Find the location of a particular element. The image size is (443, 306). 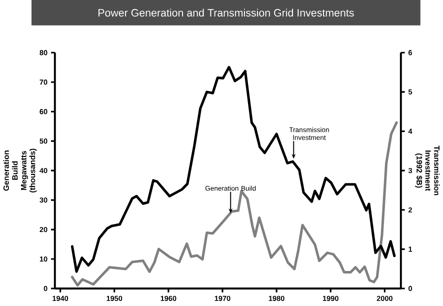

chart-title: Power Generation and Transmission Grid Investments is located at coordinates (226, 12).